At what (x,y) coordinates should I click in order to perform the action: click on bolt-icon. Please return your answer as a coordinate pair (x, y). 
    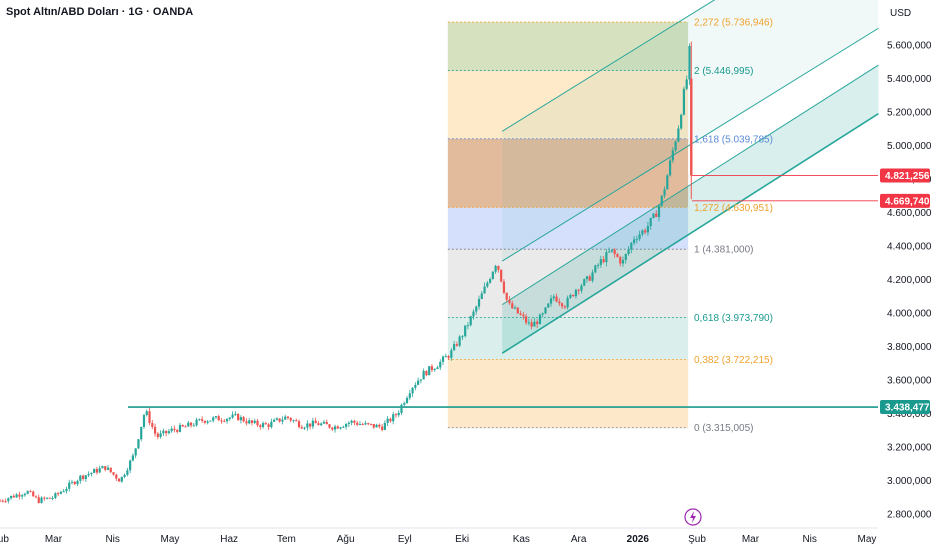
    Looking at the image, I should click on (693, 517).